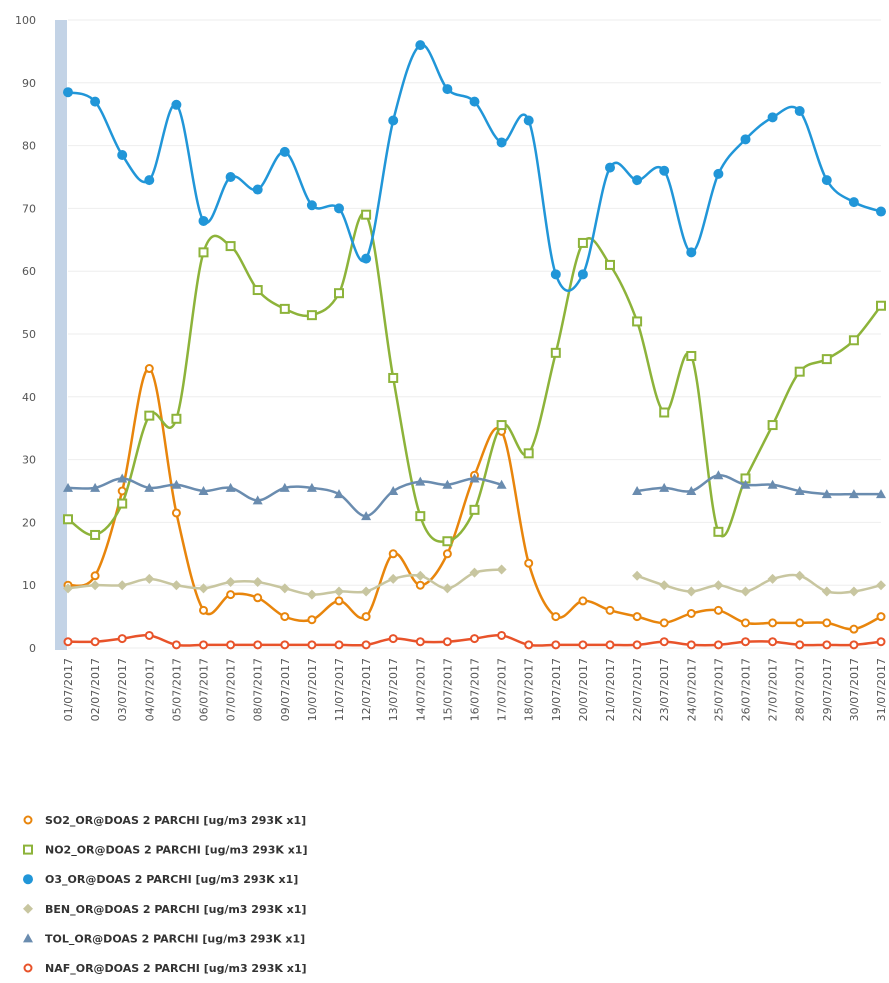  What do you see at coordinates (29, 83) in the screenshot?
I see `y-tick-label: 90` at bounding box center [29, 83].